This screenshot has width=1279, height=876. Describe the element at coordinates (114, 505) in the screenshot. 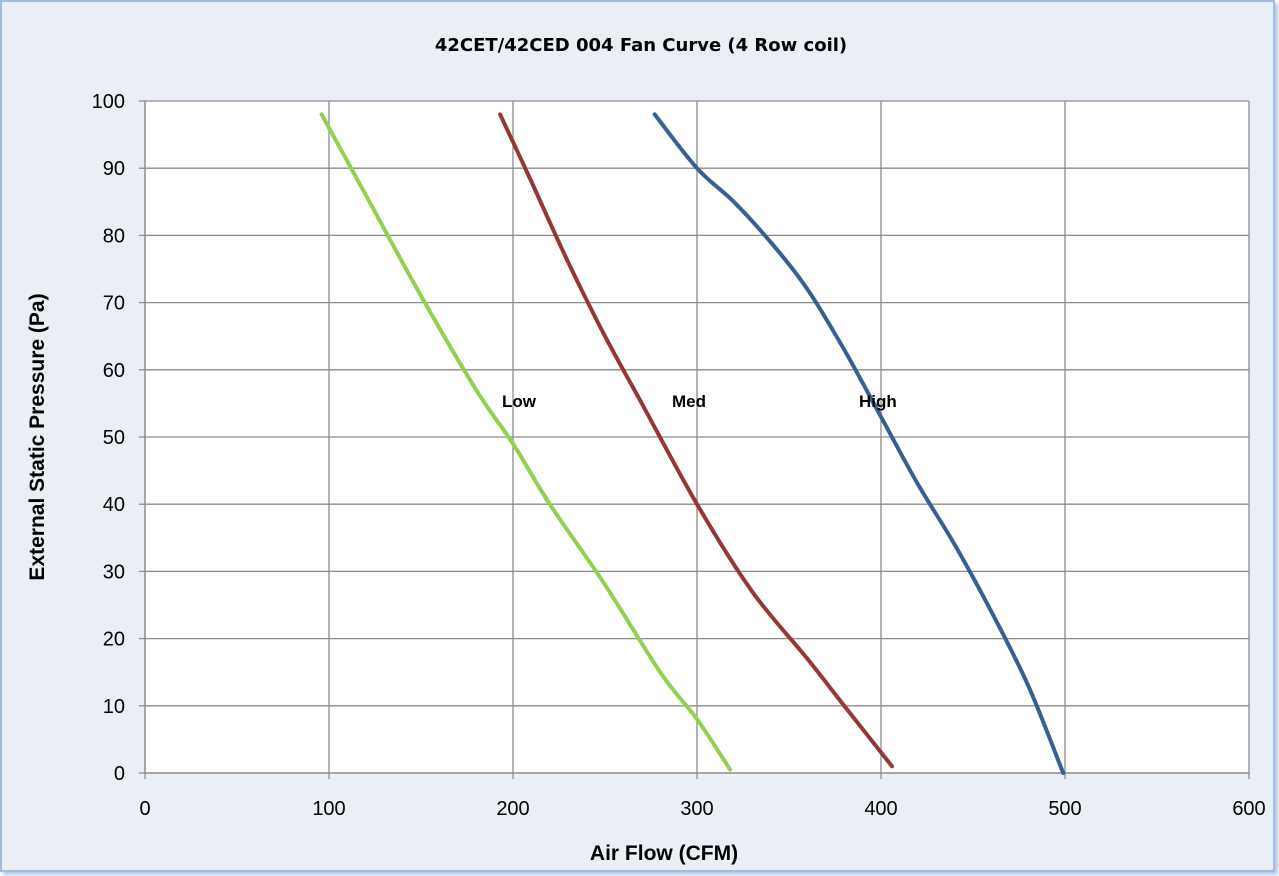

I see `y-tick-label: 40` at that location.